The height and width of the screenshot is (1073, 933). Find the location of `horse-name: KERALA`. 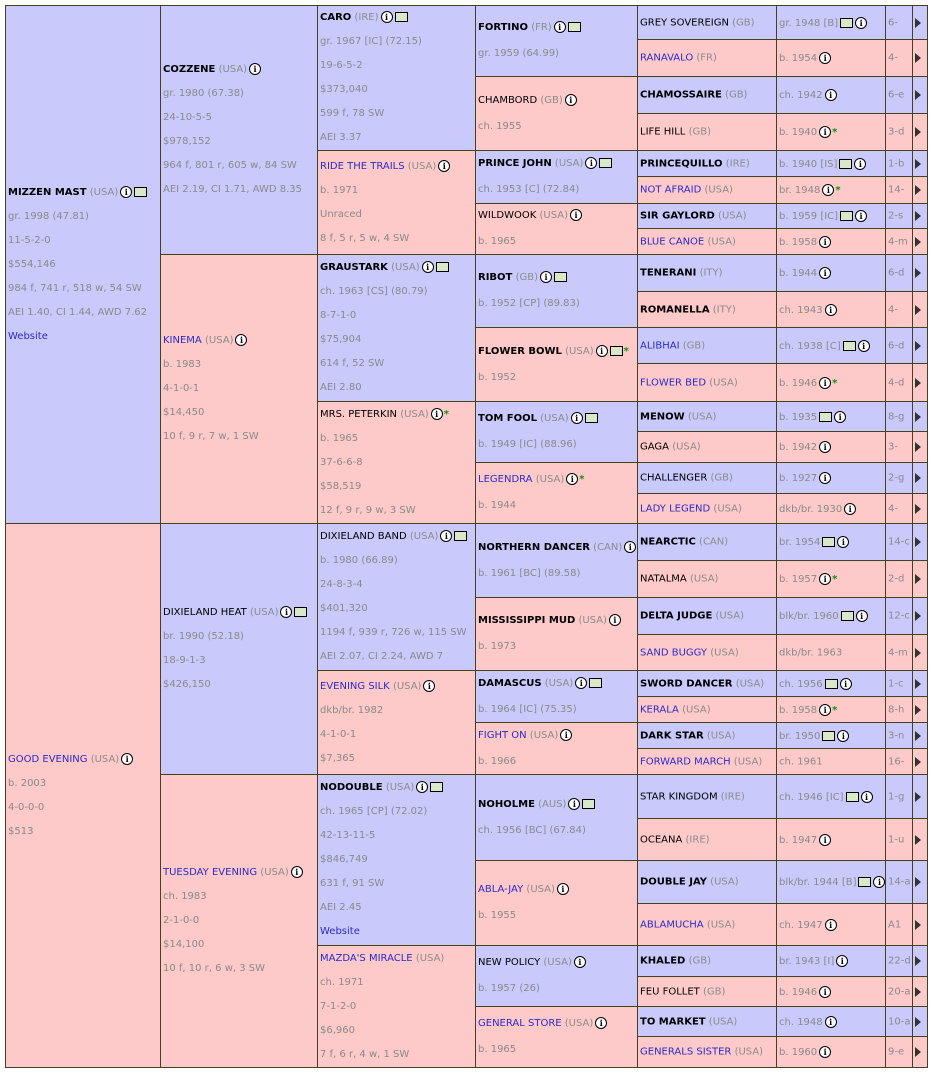

horse-name: KERALA is located at coordinates (659, 709).